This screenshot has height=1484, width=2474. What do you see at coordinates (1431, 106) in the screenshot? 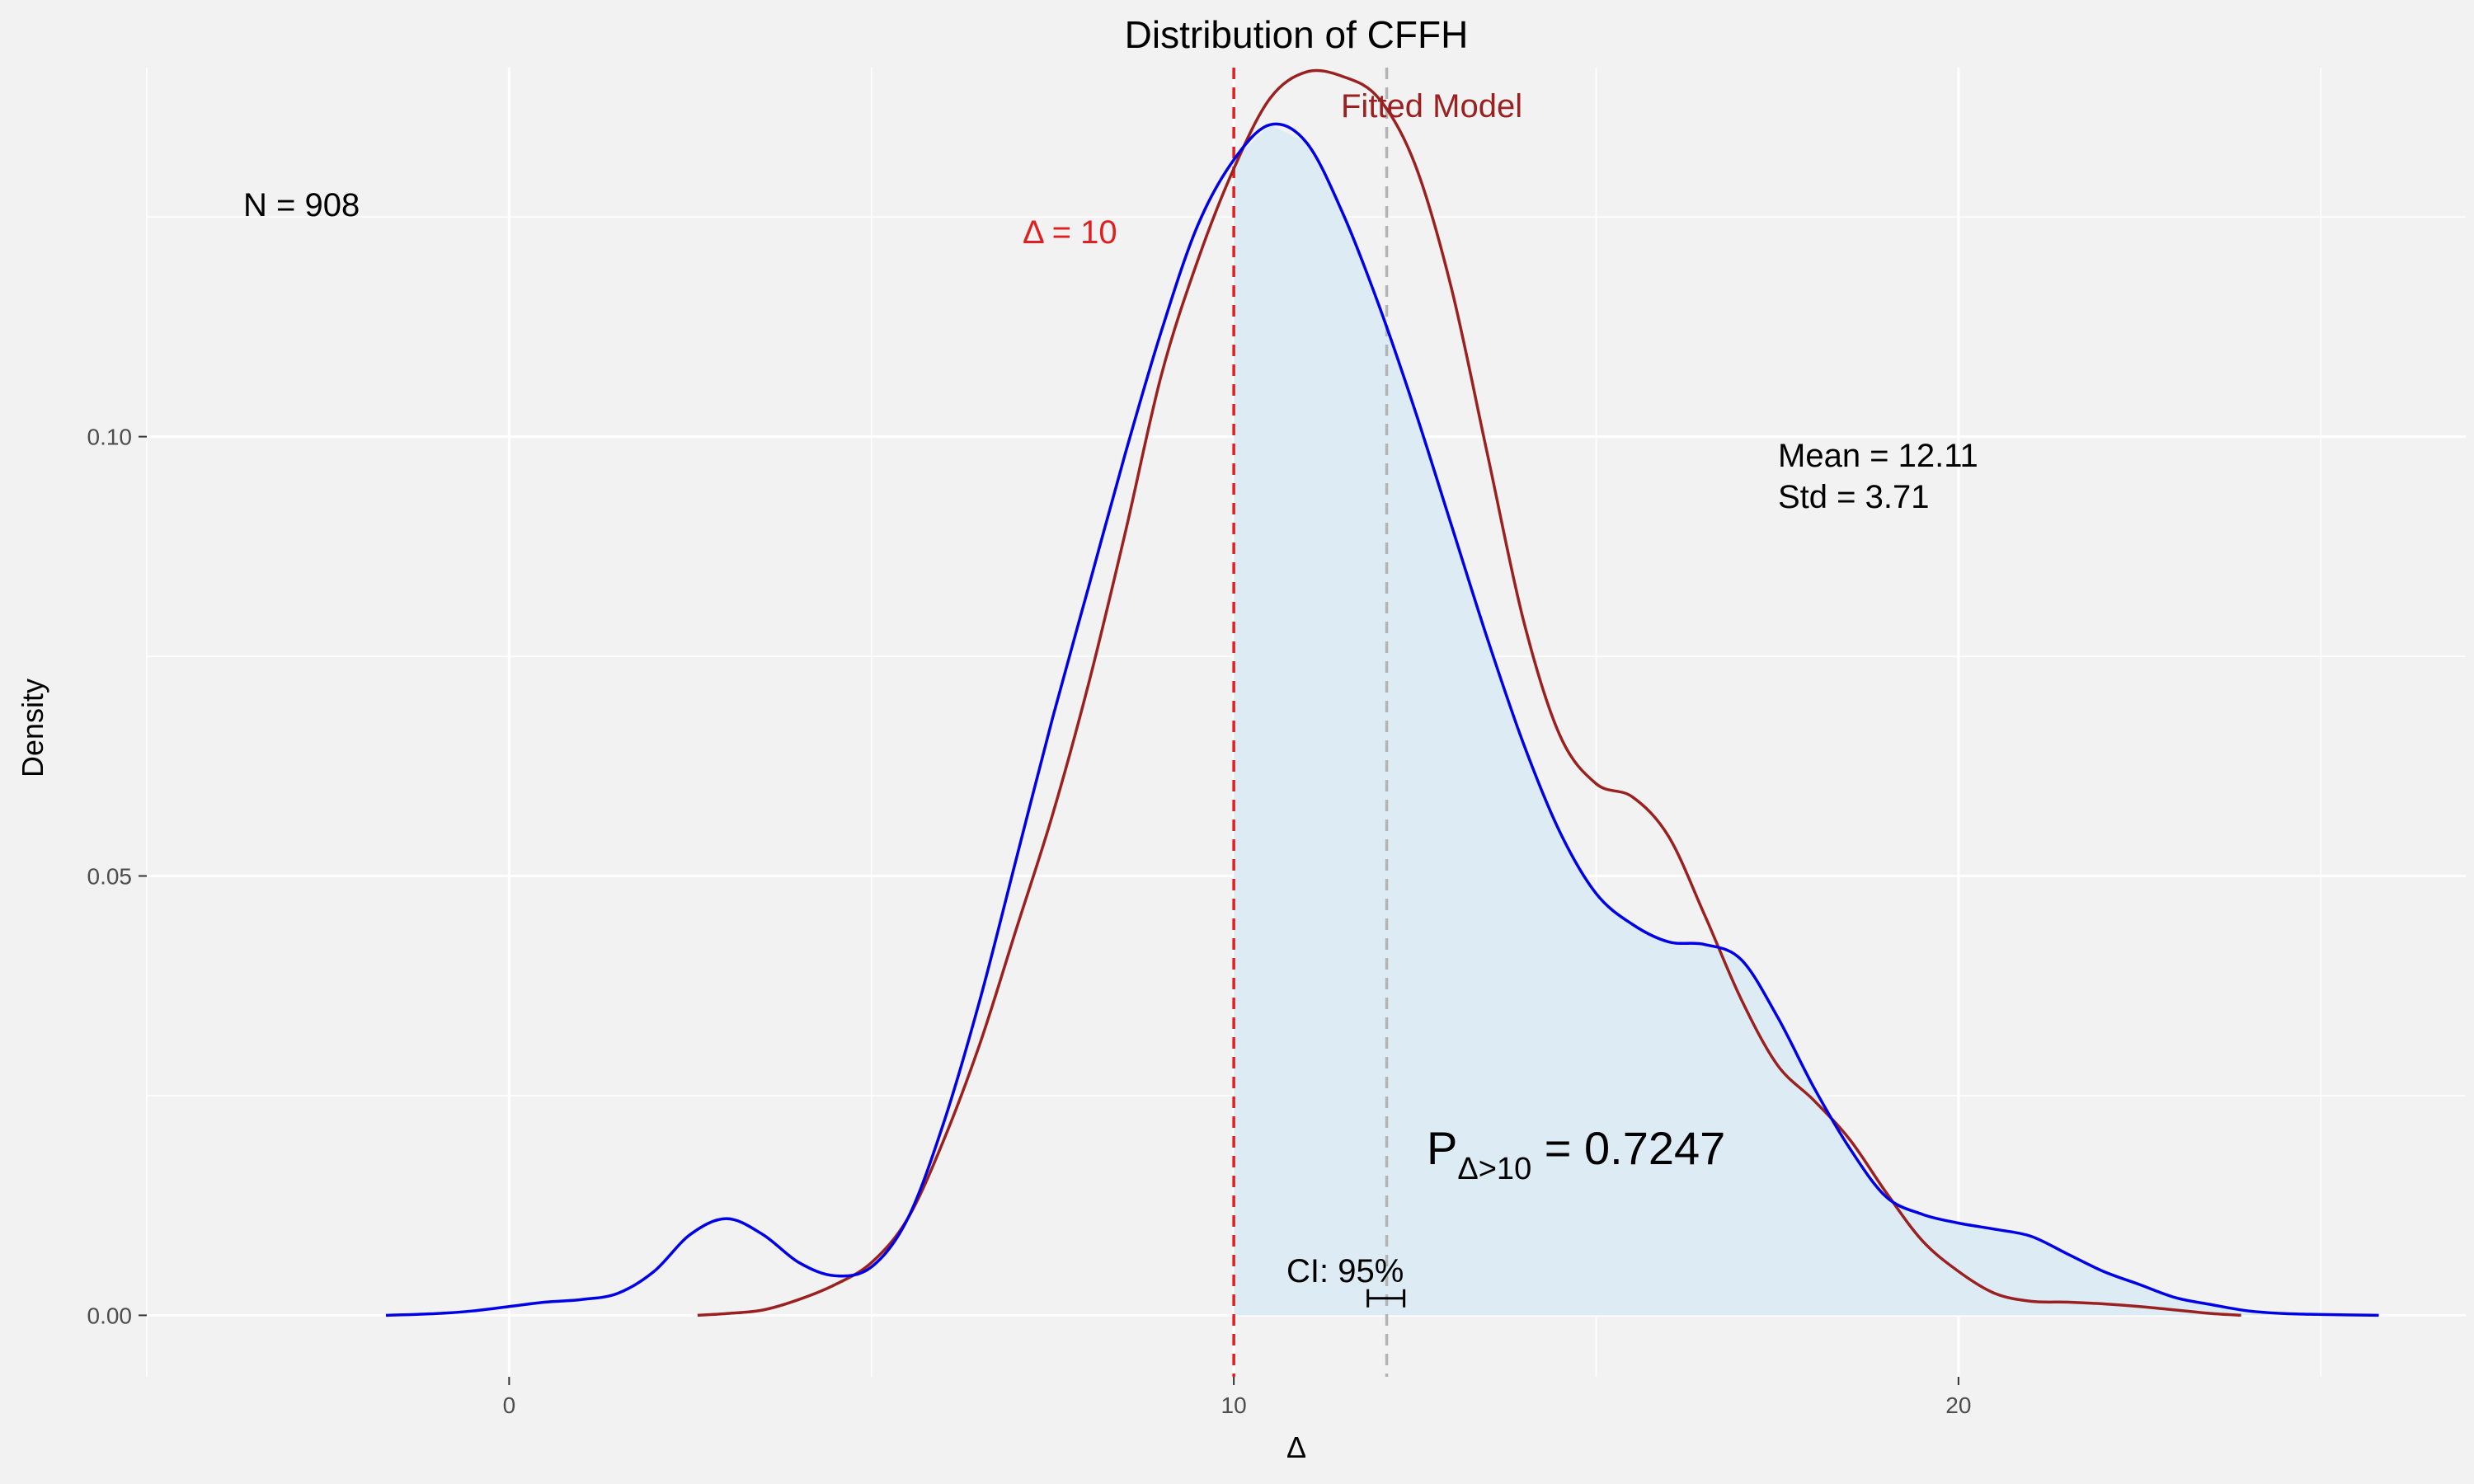
I see `fitted-model-annotation: Fitted Model` at bounding box center [1431, 106].